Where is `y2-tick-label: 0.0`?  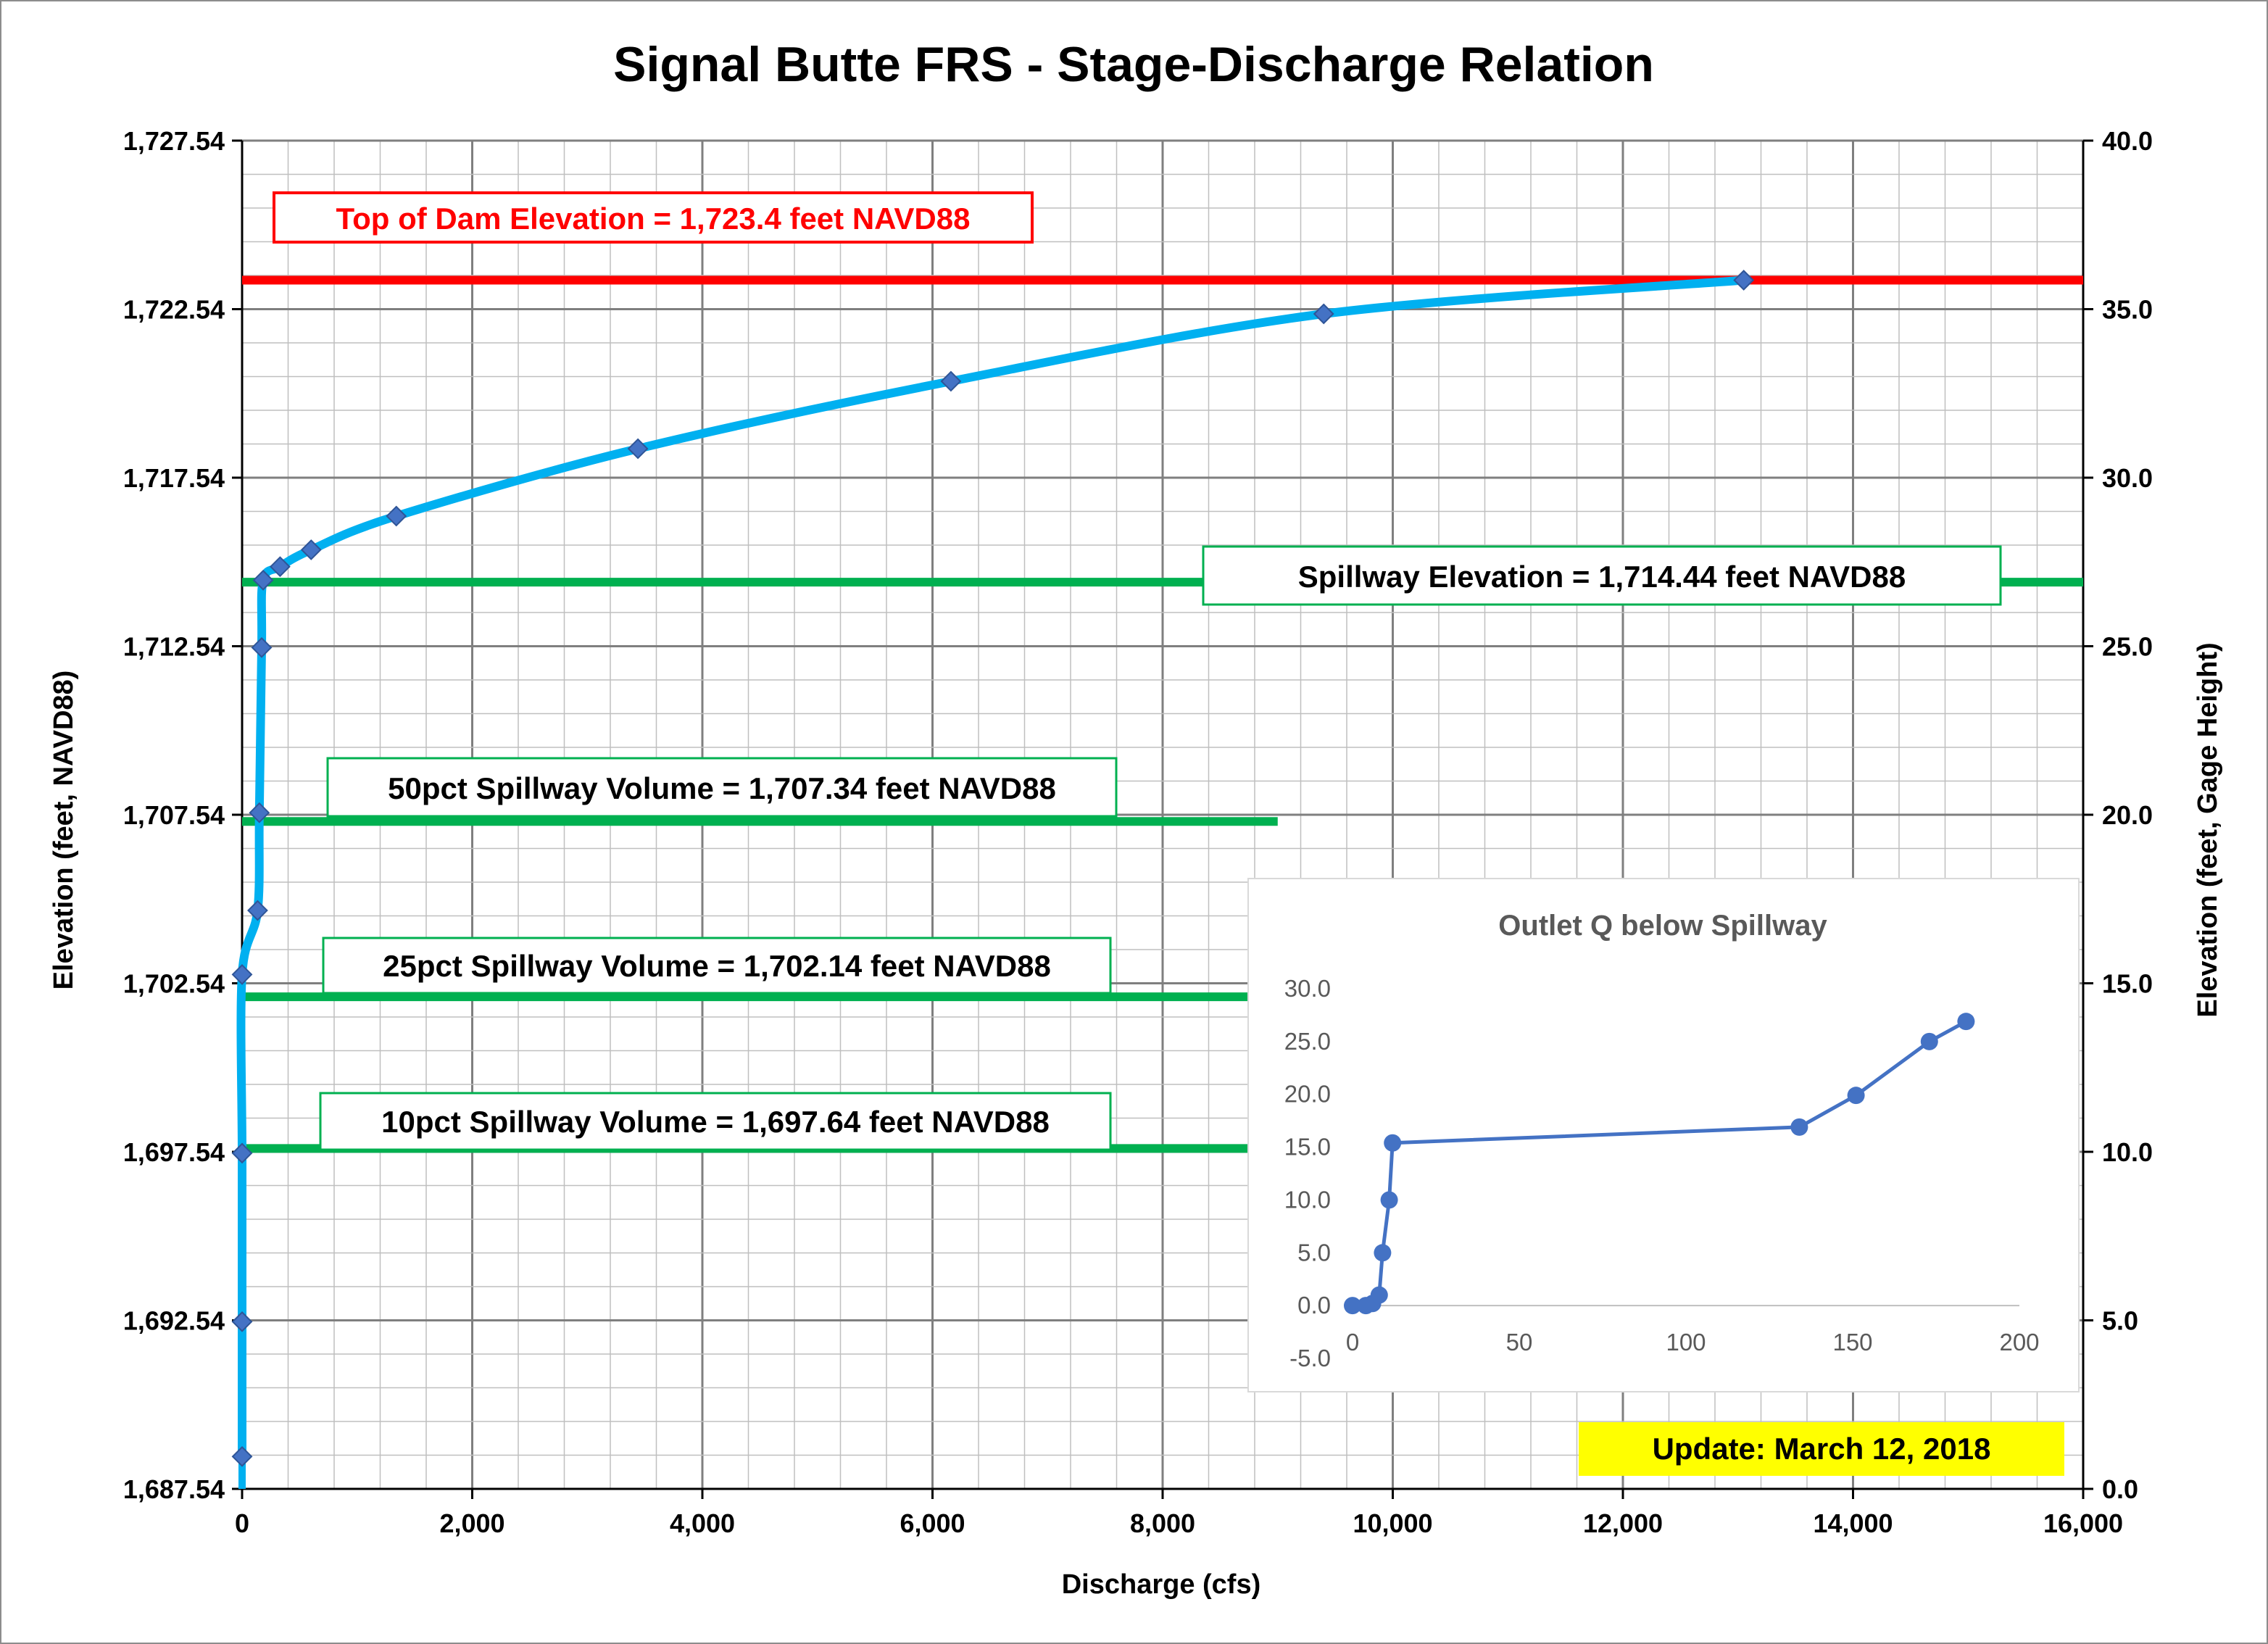 y2-tick-label: 0.0 is located at coordinates (2120, 1489).